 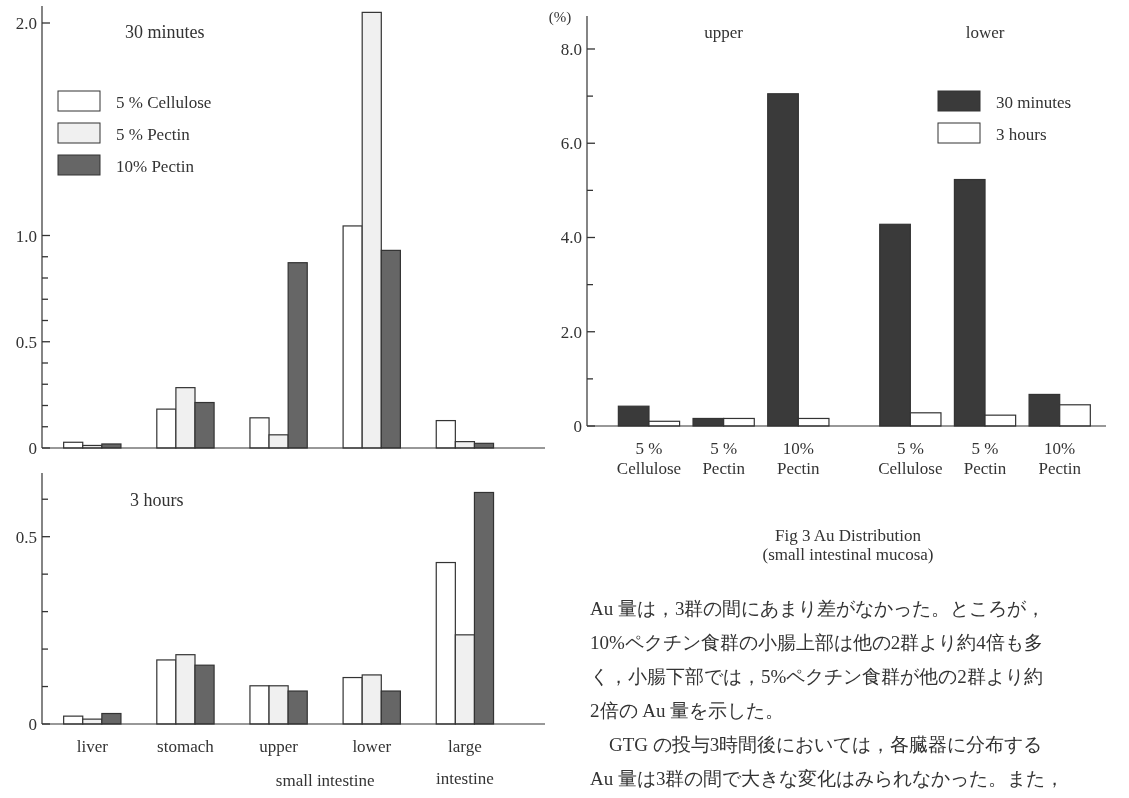 What do you see at coordinates (724, 32) in the screenshot?
I see `annotation: upper` at bounding box center [724, 32].